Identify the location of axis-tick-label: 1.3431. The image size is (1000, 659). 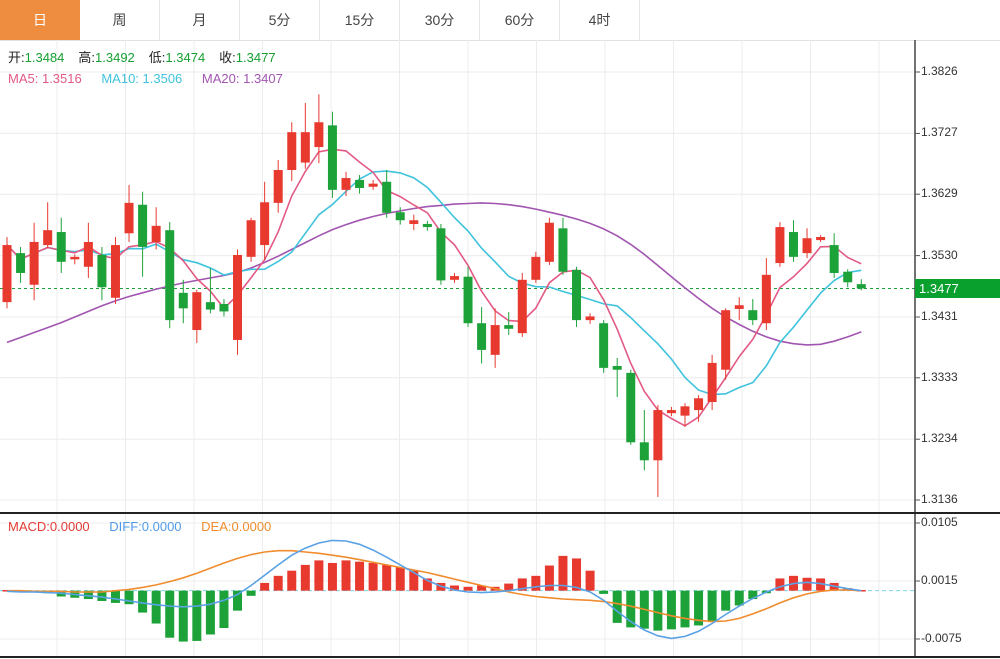
(939, 316).